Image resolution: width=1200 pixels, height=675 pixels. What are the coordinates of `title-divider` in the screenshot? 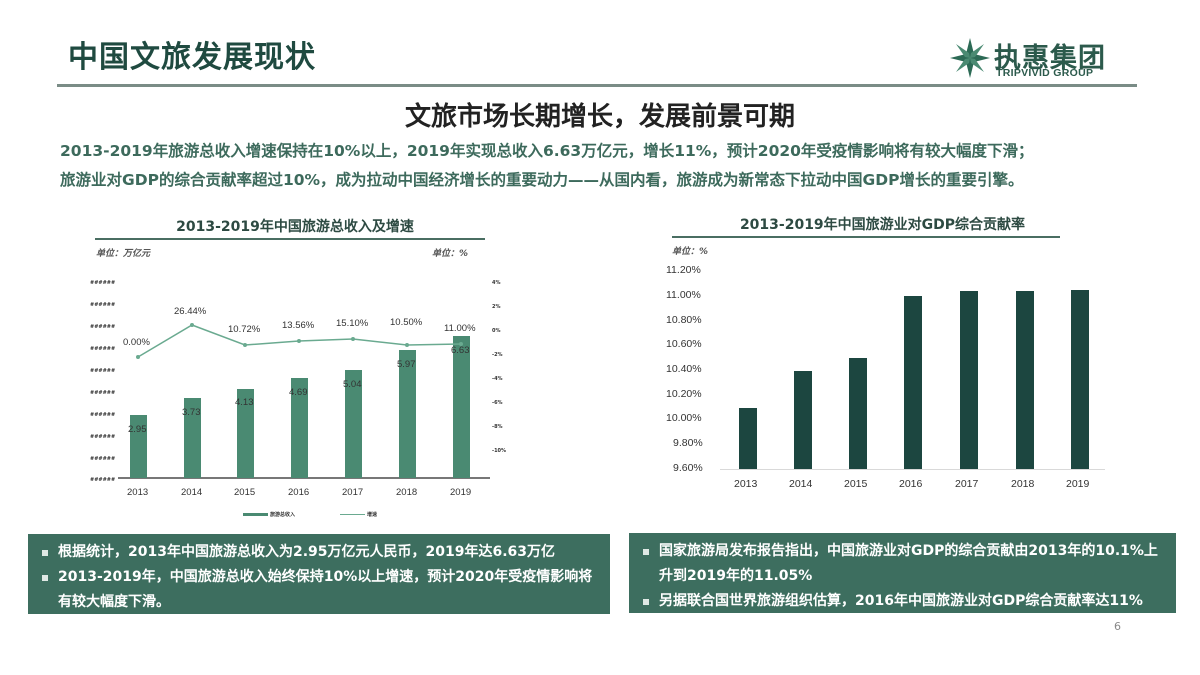 It's located at (597, 85).